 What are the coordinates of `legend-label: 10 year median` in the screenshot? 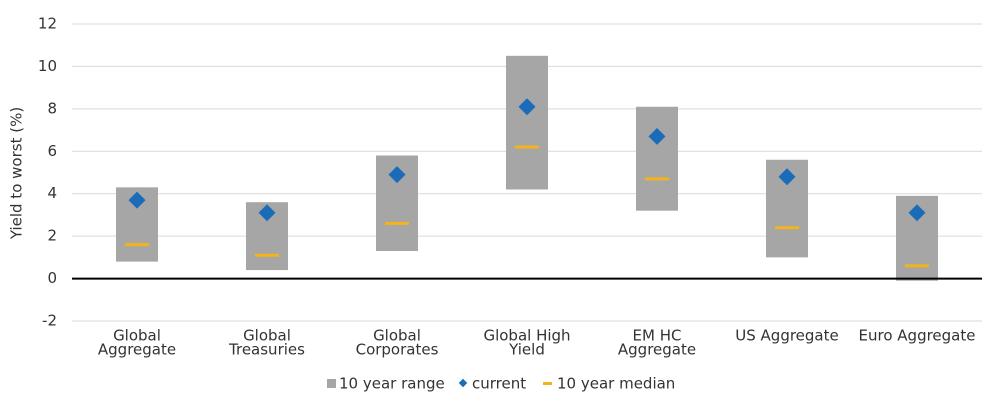 It's located at (616, 384).